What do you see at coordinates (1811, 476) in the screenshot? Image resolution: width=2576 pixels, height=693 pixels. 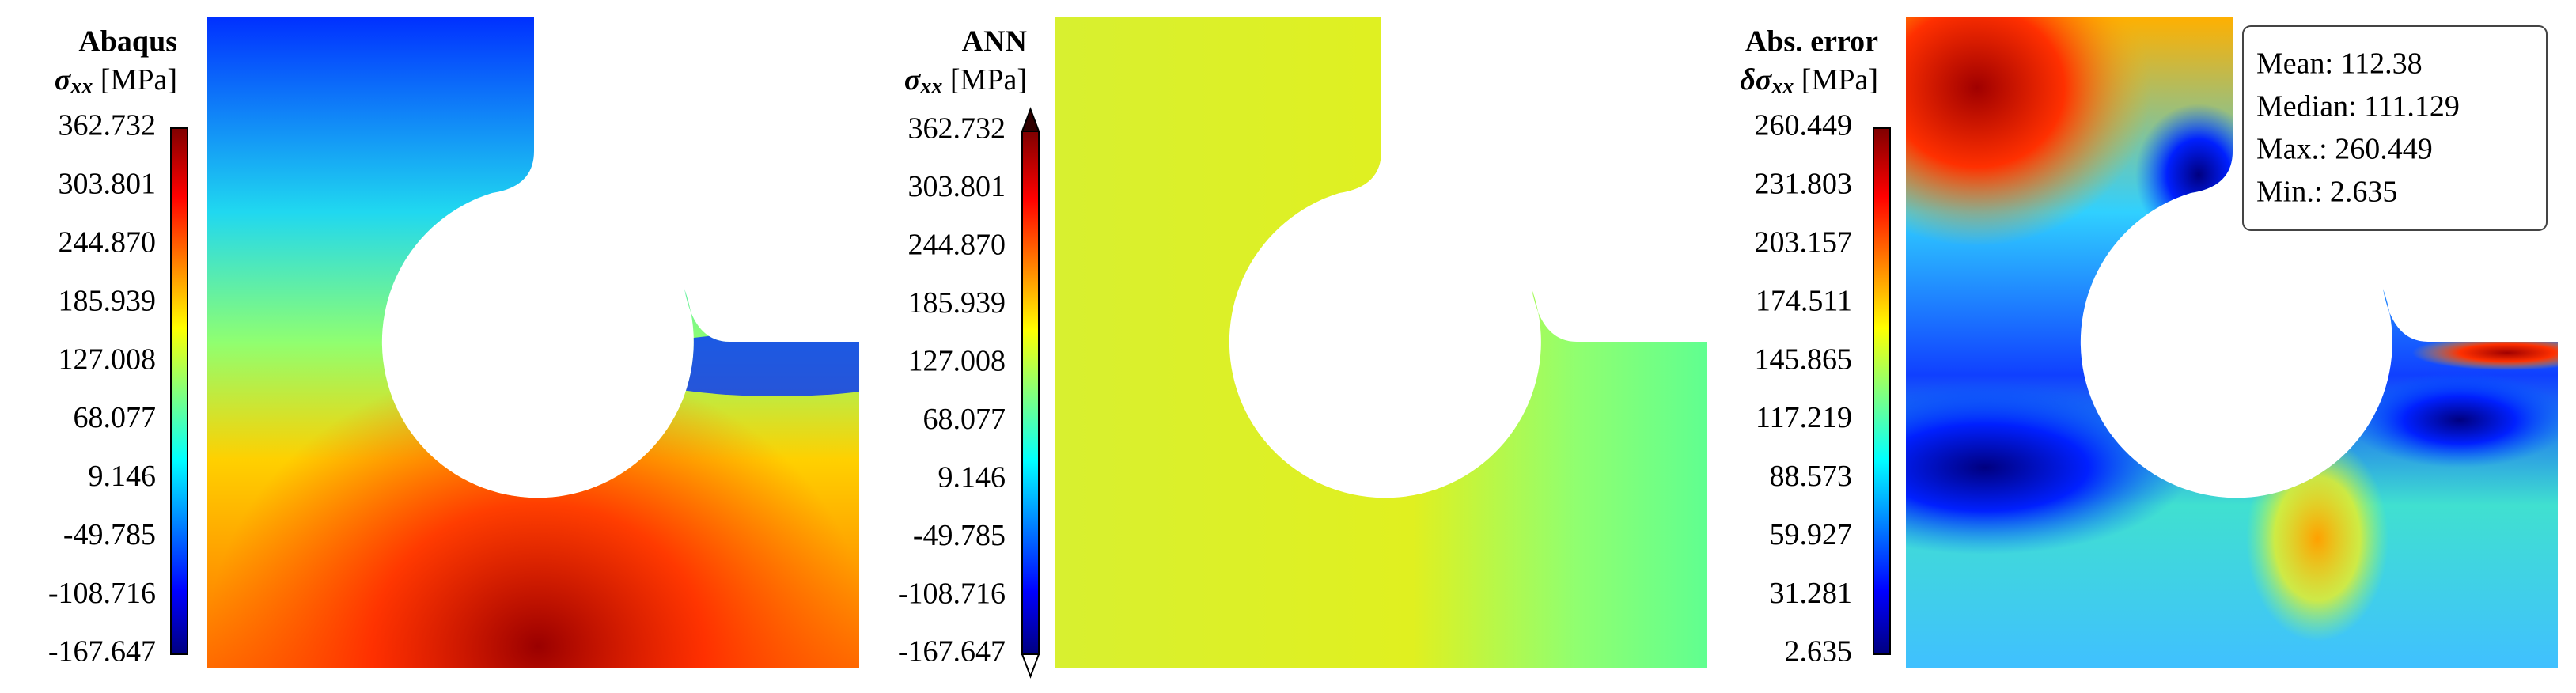 I see `colorbar-tick-label: 88.573` at bounding box center [1811, 476].